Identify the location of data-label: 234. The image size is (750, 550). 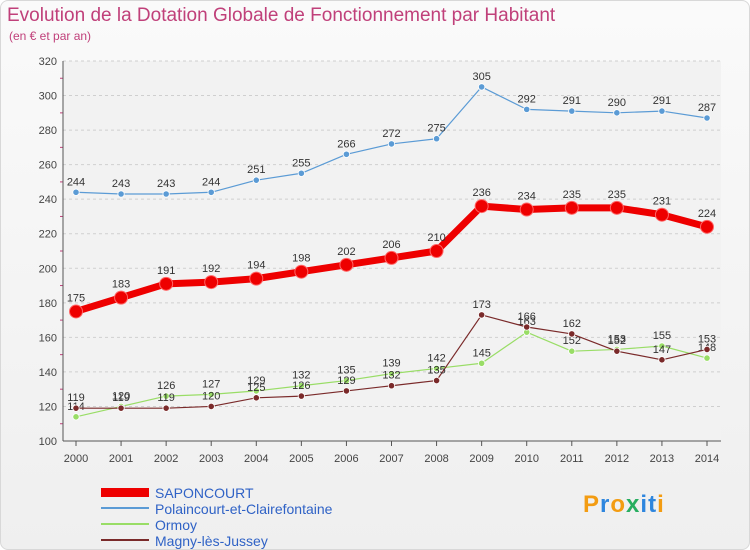
(527, 197).